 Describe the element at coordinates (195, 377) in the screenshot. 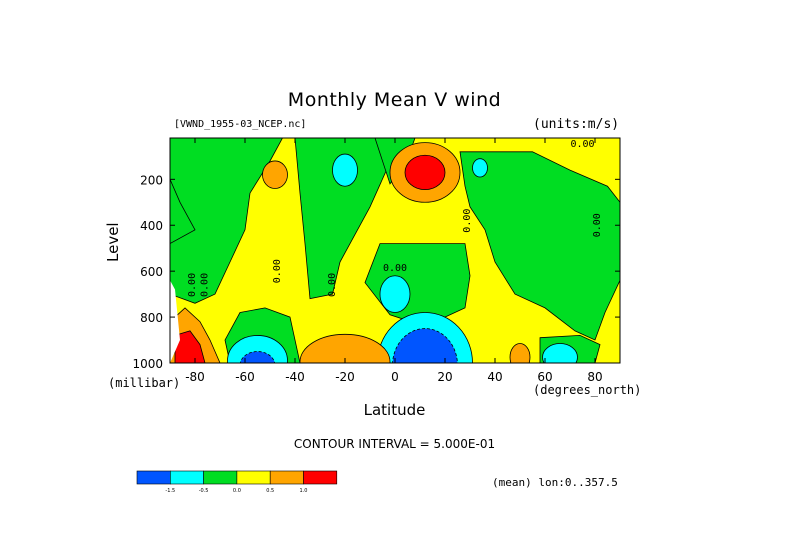

I see `x-tick-label: -80` at that location.